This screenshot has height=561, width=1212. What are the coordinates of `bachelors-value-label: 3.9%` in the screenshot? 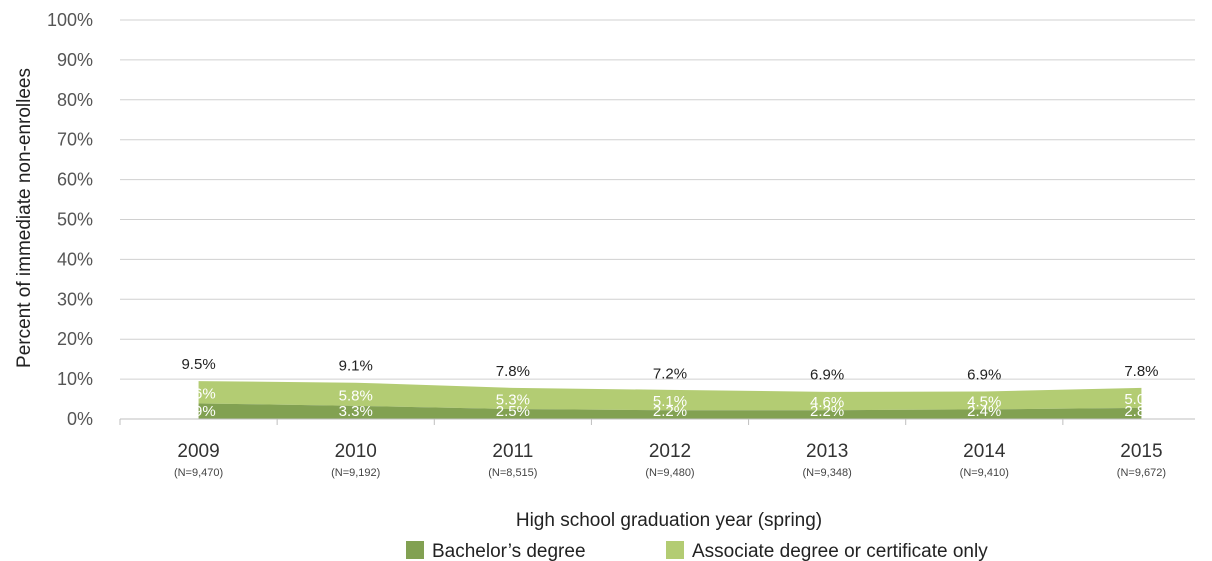 It's located at (198, 411).